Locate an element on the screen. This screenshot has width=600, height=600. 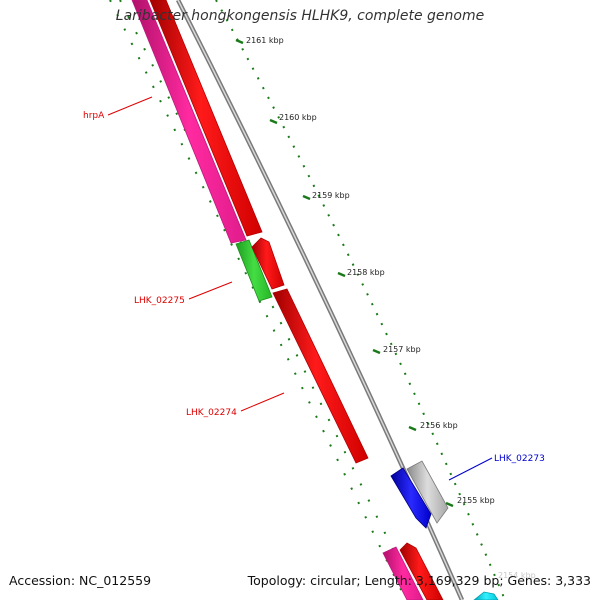
gene-grey is located at coordinates (427, 492).